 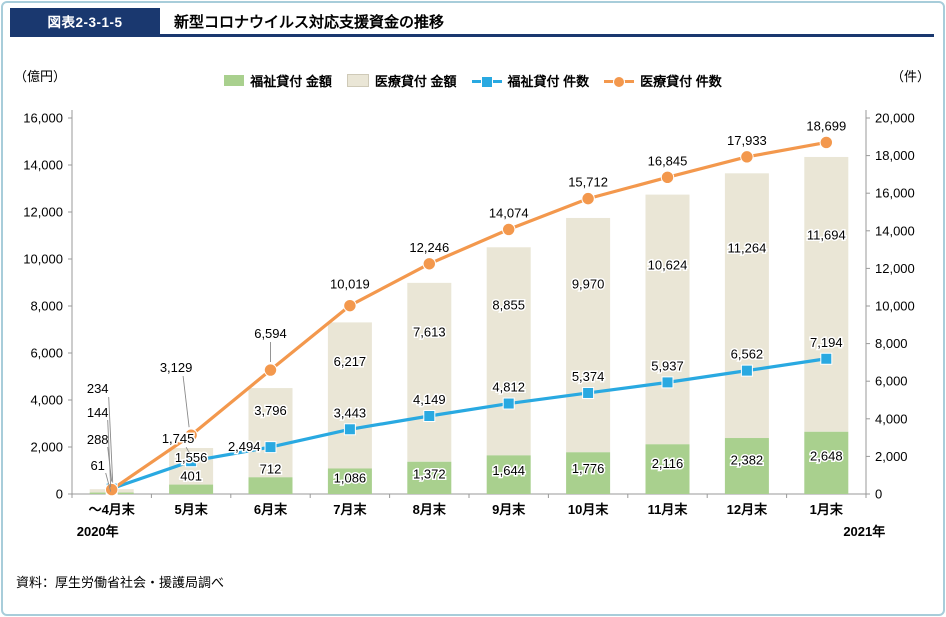 What do you see at coordinates (244, 446) in the screenshot?
I see `label-welfare-count: 2,494` at bounding box center [244, 446].